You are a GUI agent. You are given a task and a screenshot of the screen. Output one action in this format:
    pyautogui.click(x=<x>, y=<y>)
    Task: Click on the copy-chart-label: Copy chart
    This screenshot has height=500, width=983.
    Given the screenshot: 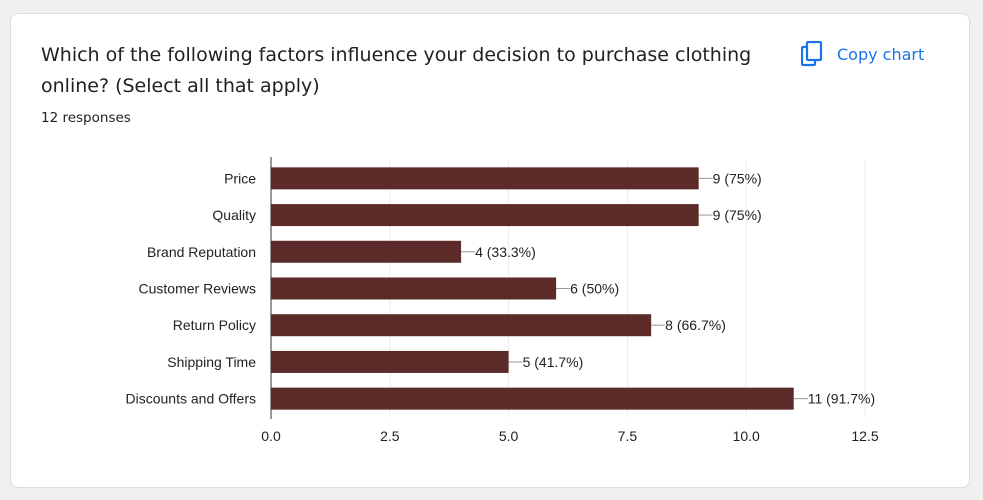 What is the action you would take?
    pyautogui.click(x=881, y=54)
    